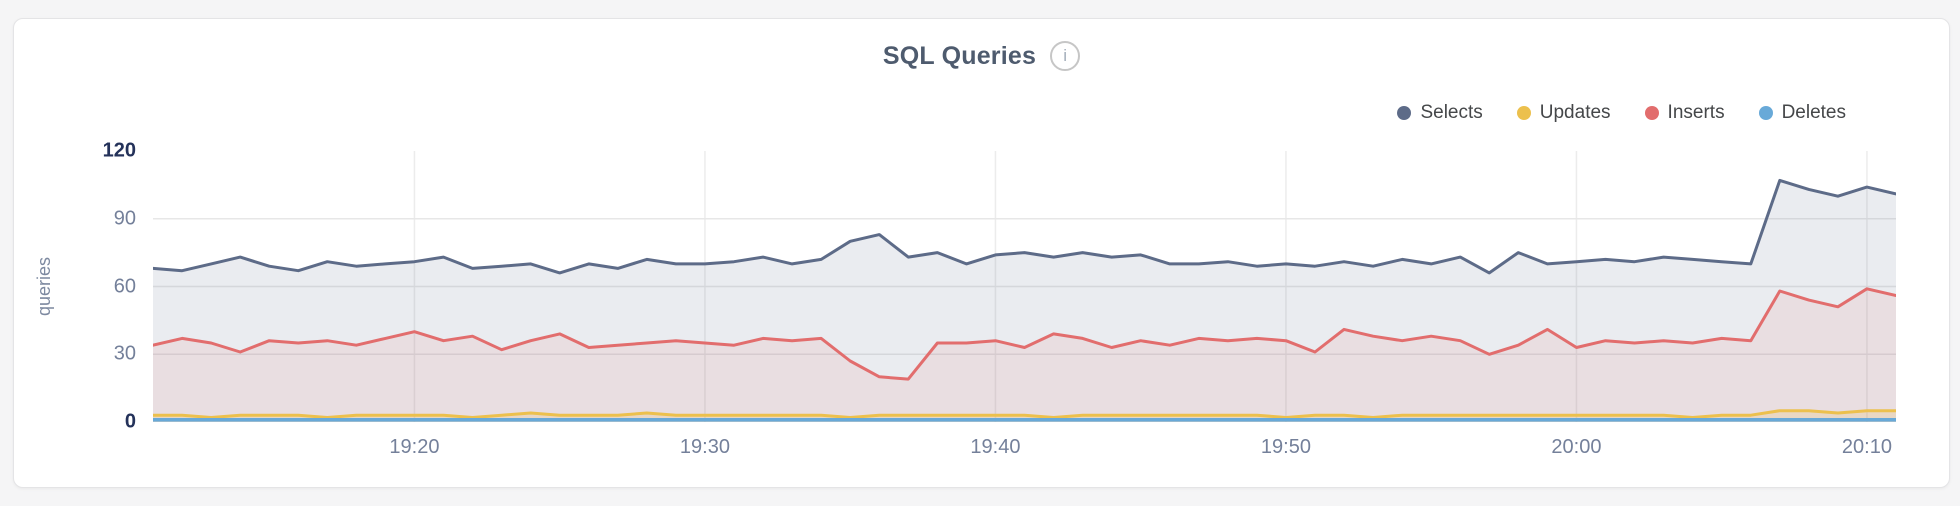  I want to click on y-axis-title: queries, so click(44, 286).